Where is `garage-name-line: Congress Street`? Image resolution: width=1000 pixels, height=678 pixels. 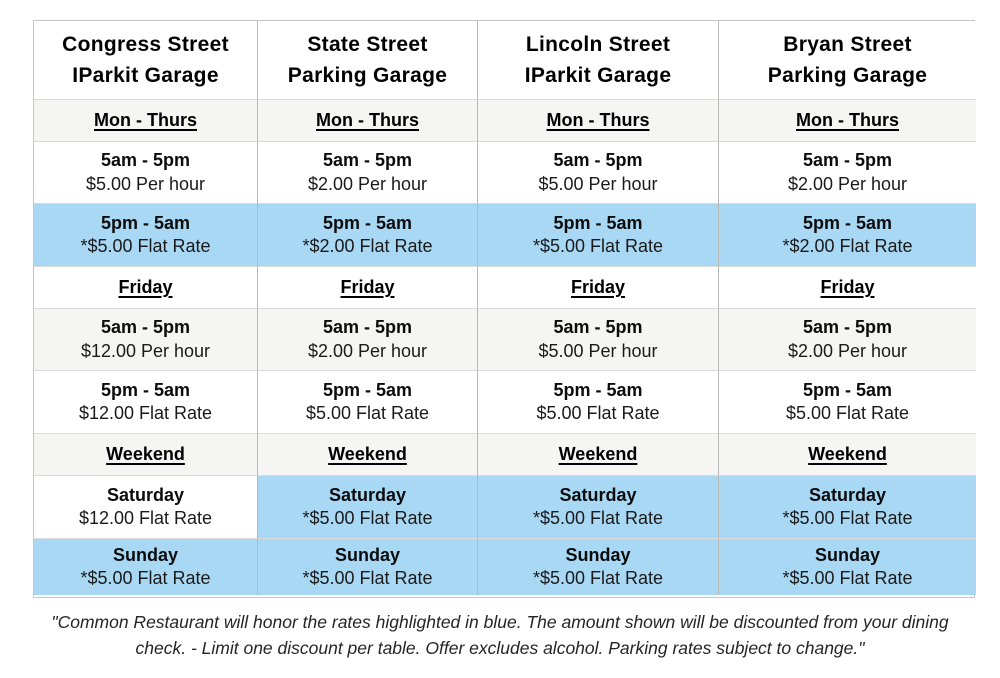
garage-name-line: Congress Street is located at coordinates (145, 44).